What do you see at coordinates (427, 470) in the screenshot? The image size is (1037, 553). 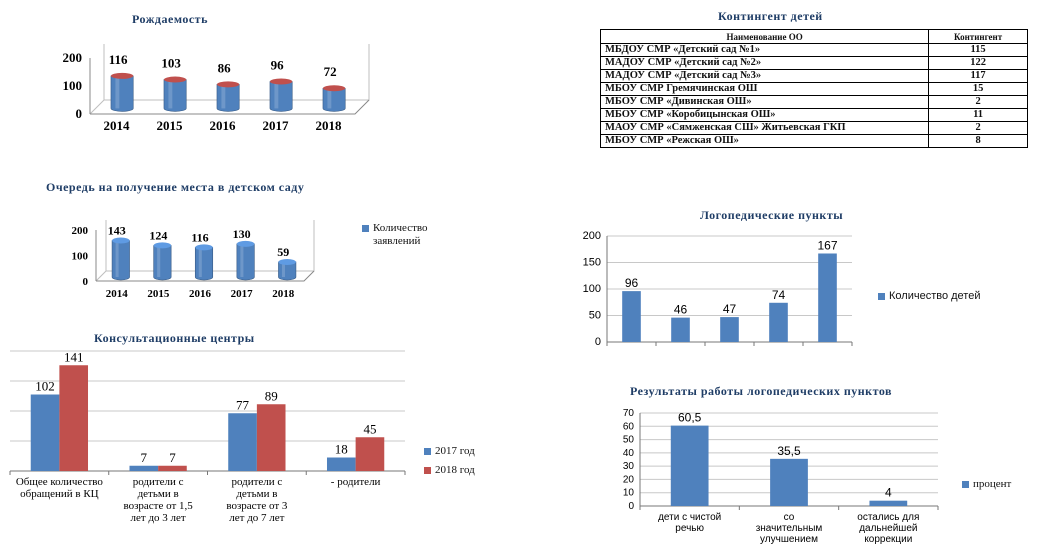 I see `consult-legend-swatch-2018` at bounding box center [427, 470].